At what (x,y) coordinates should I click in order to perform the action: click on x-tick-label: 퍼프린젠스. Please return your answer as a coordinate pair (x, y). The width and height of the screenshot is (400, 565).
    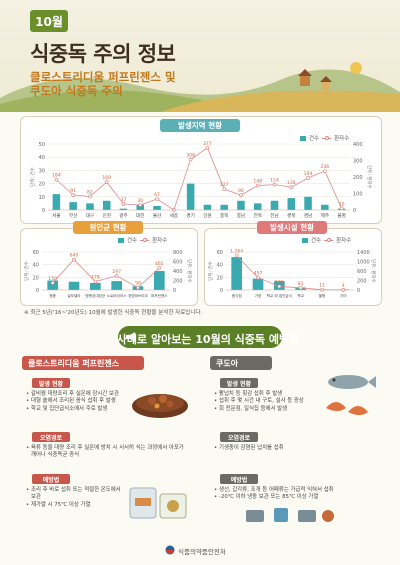
    Looking at the image, I should click on (159, 295).